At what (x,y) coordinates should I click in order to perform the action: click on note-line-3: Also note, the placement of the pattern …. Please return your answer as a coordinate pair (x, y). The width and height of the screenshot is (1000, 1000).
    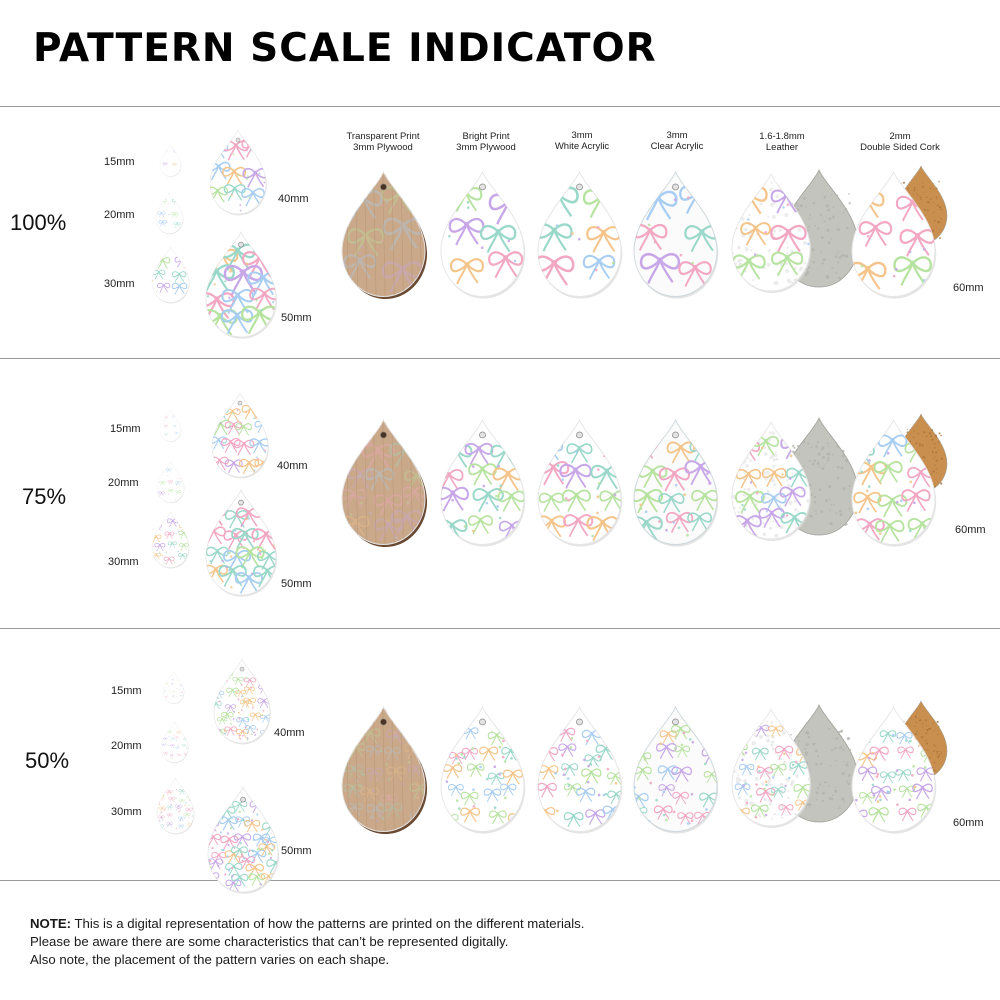
    Looking at the image, I should click on (210, 959).